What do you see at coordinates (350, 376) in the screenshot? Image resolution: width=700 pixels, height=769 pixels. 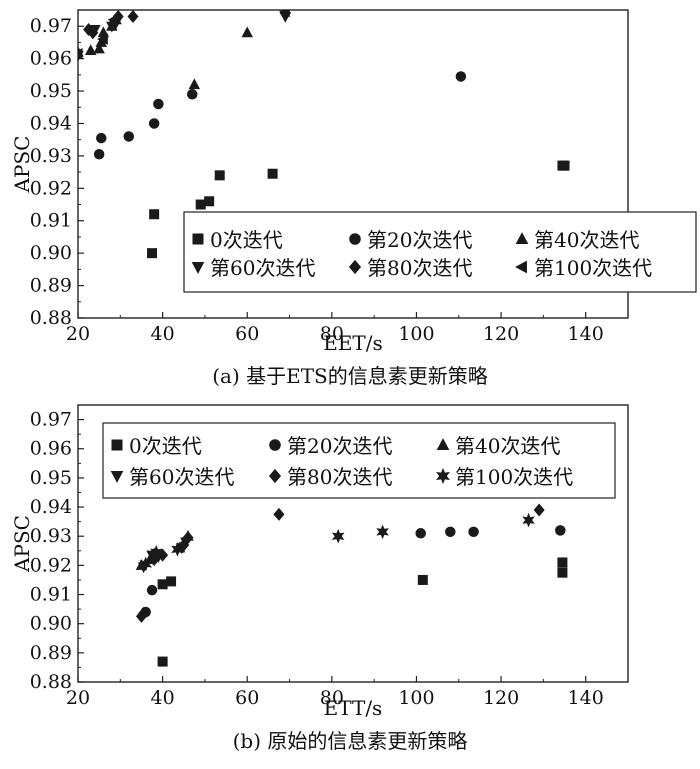 I see `caption-a: (a) 基于ETS的信息素更新策略` at bounding box center [350, 376].